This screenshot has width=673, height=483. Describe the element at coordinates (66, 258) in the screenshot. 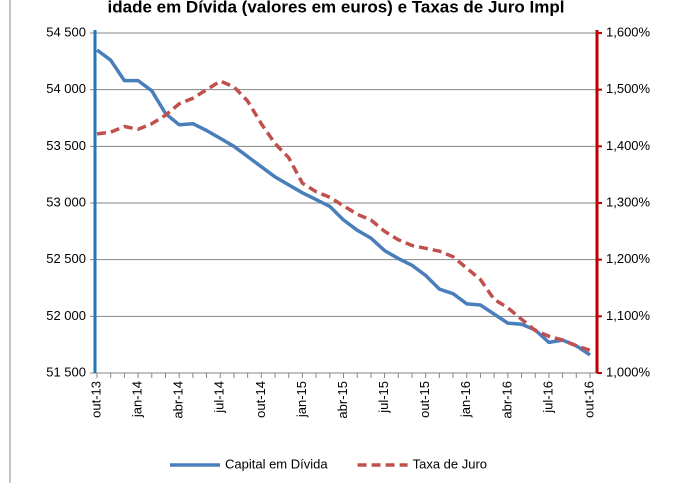

I see `y-tick-label: 52 500` at that location.